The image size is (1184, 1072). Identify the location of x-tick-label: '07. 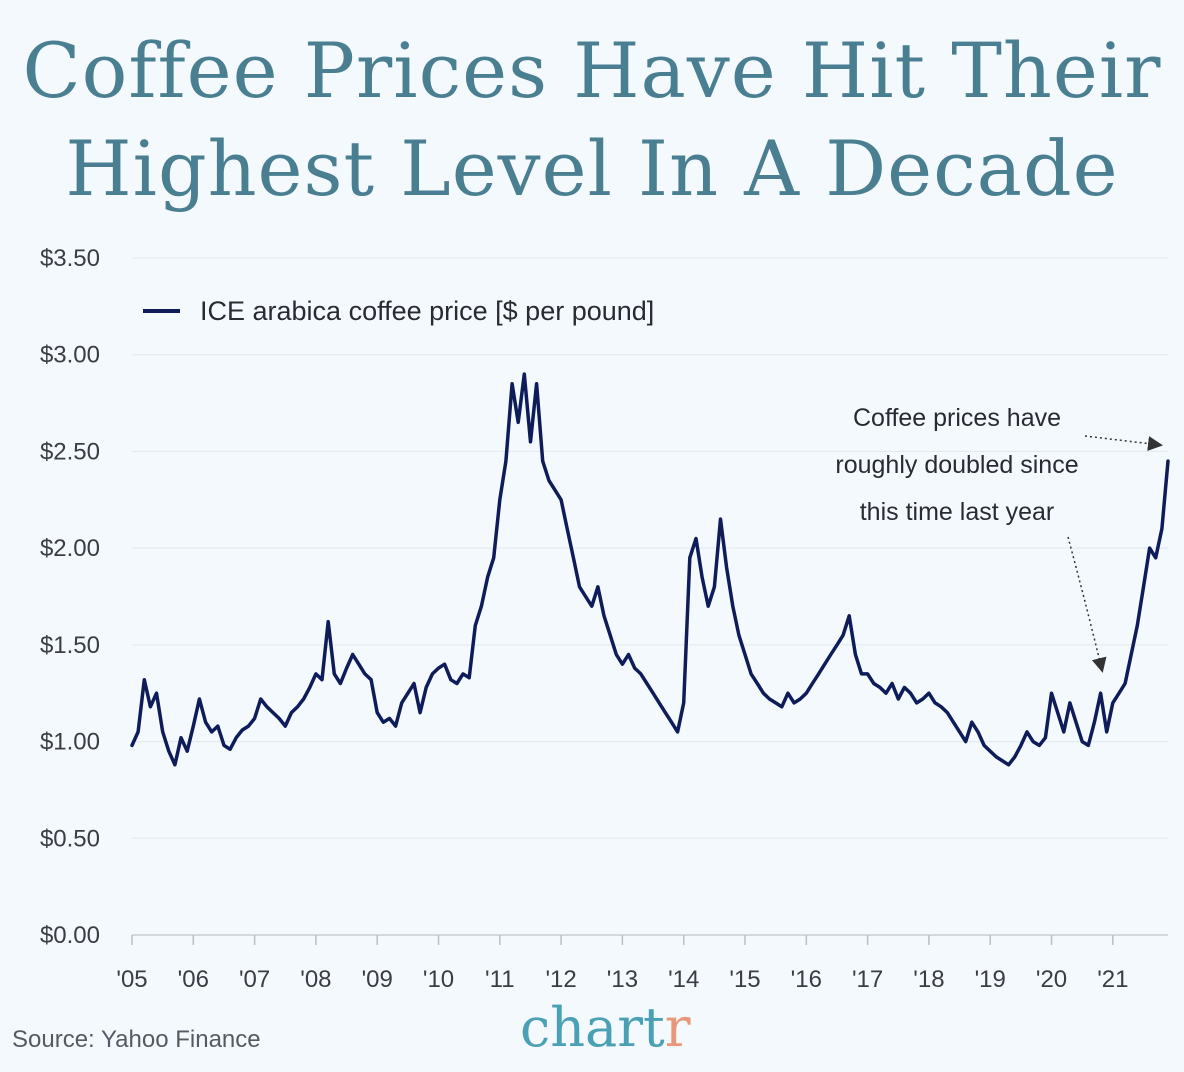
(254, 979).